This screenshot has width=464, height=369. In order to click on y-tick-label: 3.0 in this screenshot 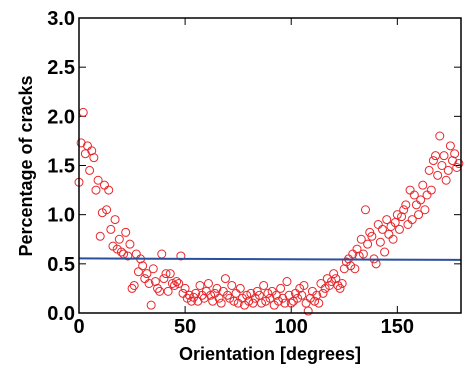, I will do `click(61, 19)`.